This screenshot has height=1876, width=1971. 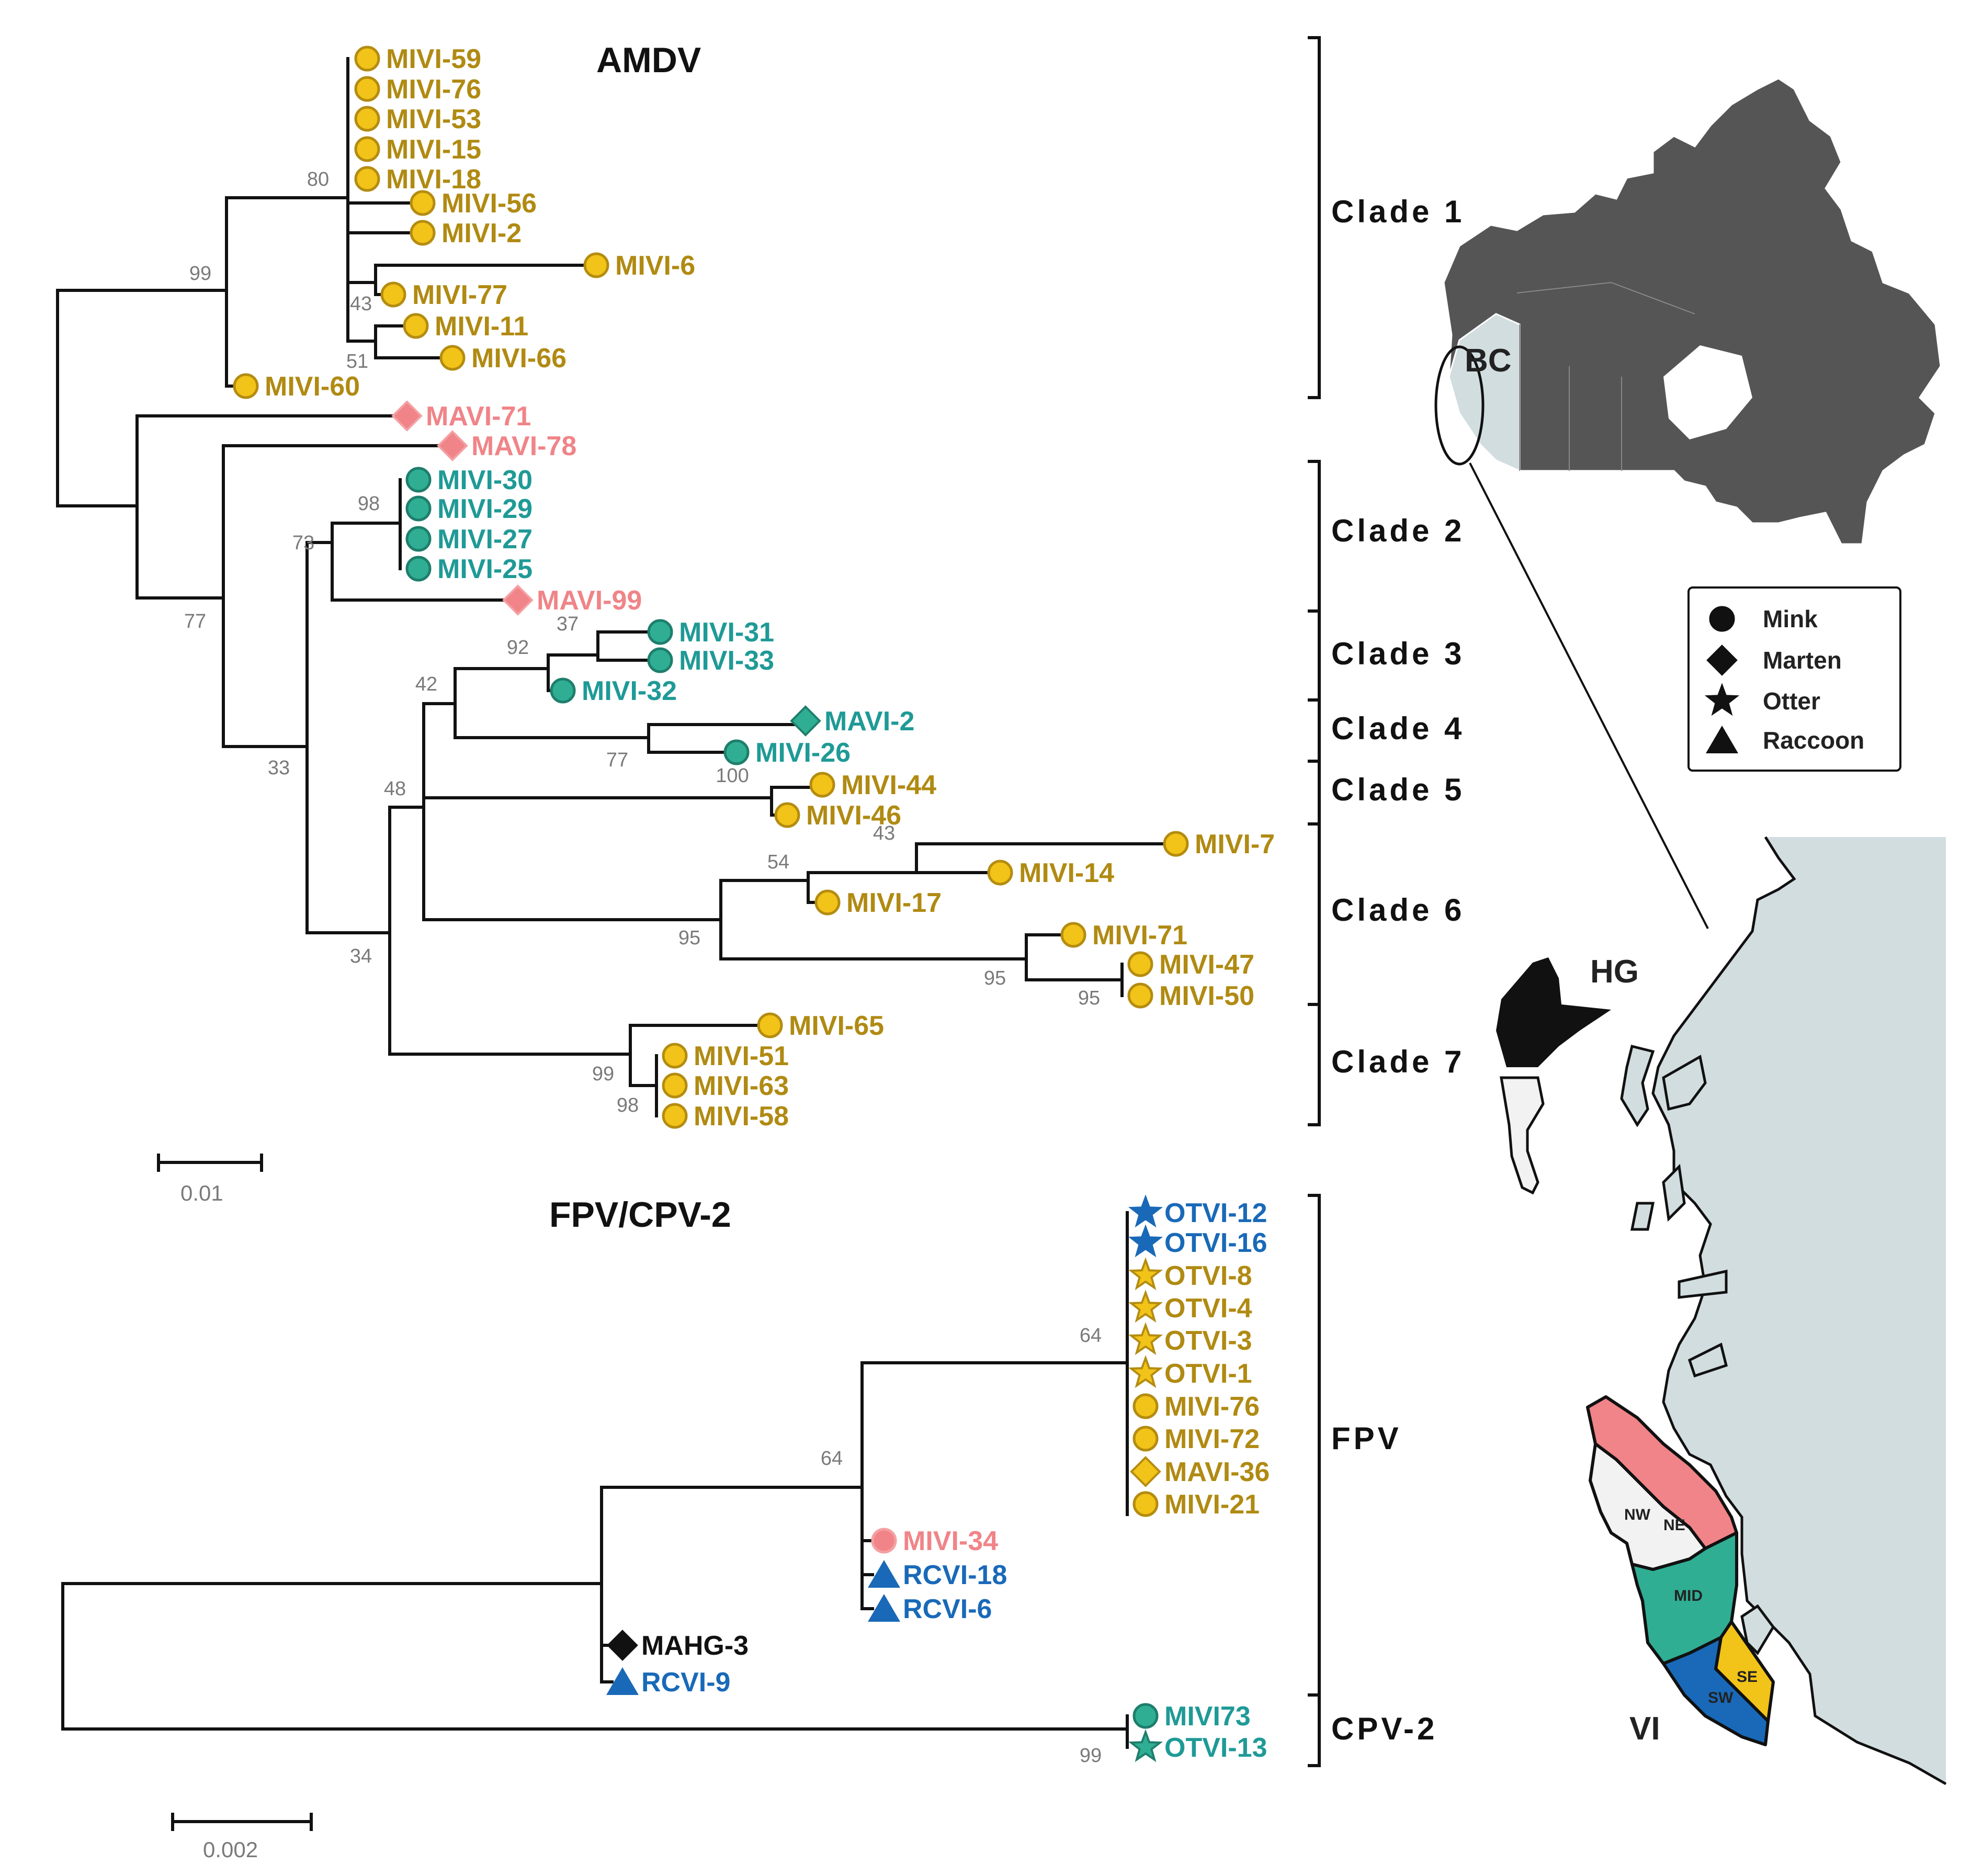 What do you see at coordinates (655, 266) in the screenshot?
I see `amdv-tip-label: MIVI-6` at bounding box center [655, 266].